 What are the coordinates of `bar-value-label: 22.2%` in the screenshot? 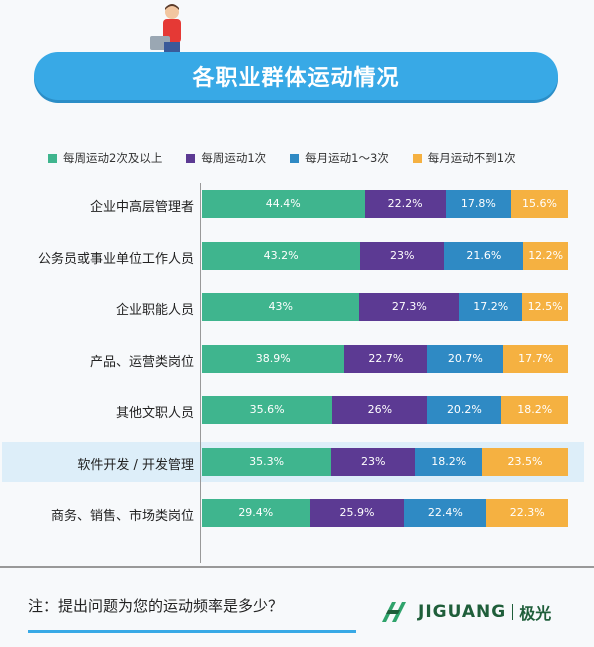 It's located at (405, 203).